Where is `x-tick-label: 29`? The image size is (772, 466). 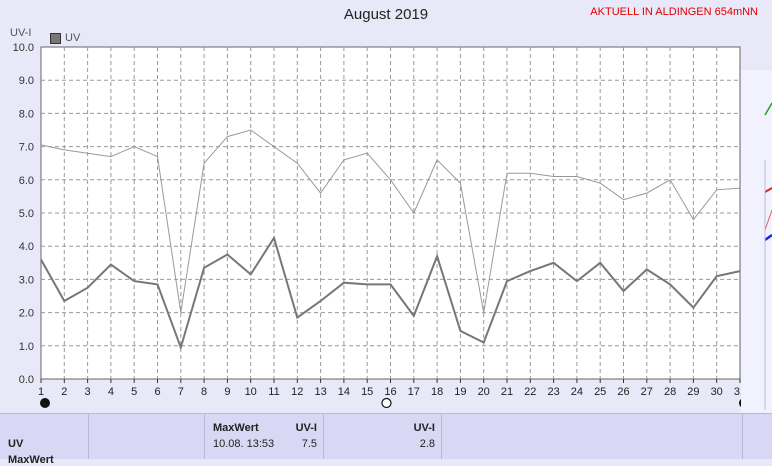
x-tick-label: 29 is located at coordinates (693, 392).